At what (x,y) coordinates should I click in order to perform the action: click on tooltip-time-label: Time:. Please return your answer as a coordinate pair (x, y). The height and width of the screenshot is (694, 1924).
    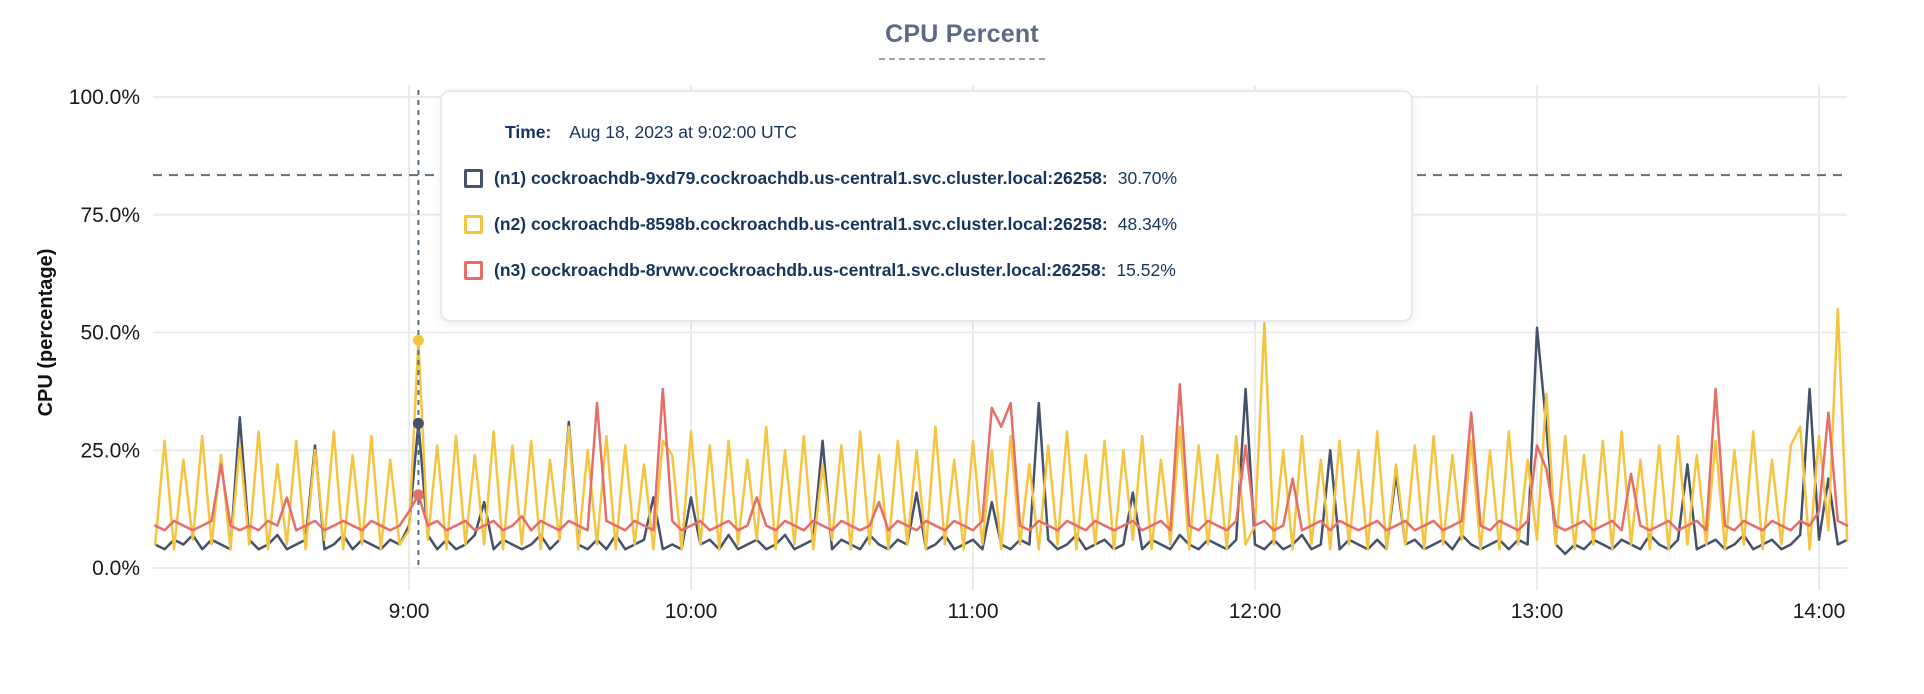
    Looking at the image, I should click on (528, 132).